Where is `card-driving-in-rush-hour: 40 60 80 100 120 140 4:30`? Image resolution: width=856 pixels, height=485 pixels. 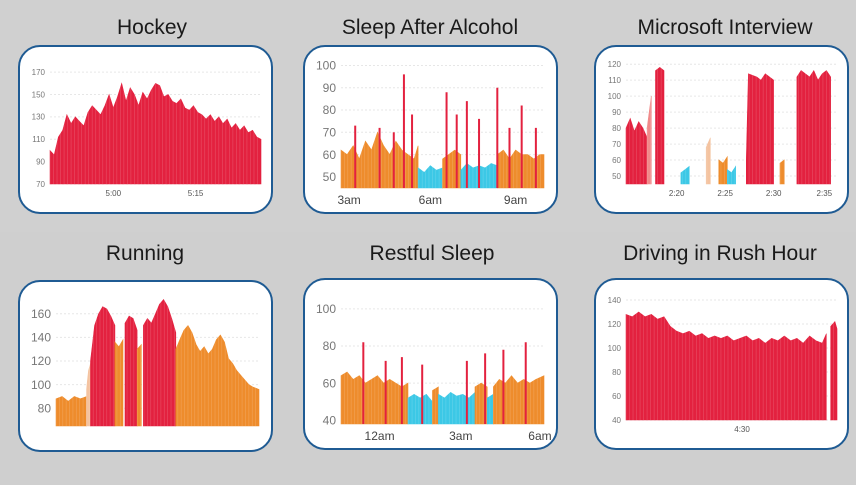 card-driving-in-rush-hour: 40 60 80 100 120 140 4:30 is located at coordinates (721, 364).